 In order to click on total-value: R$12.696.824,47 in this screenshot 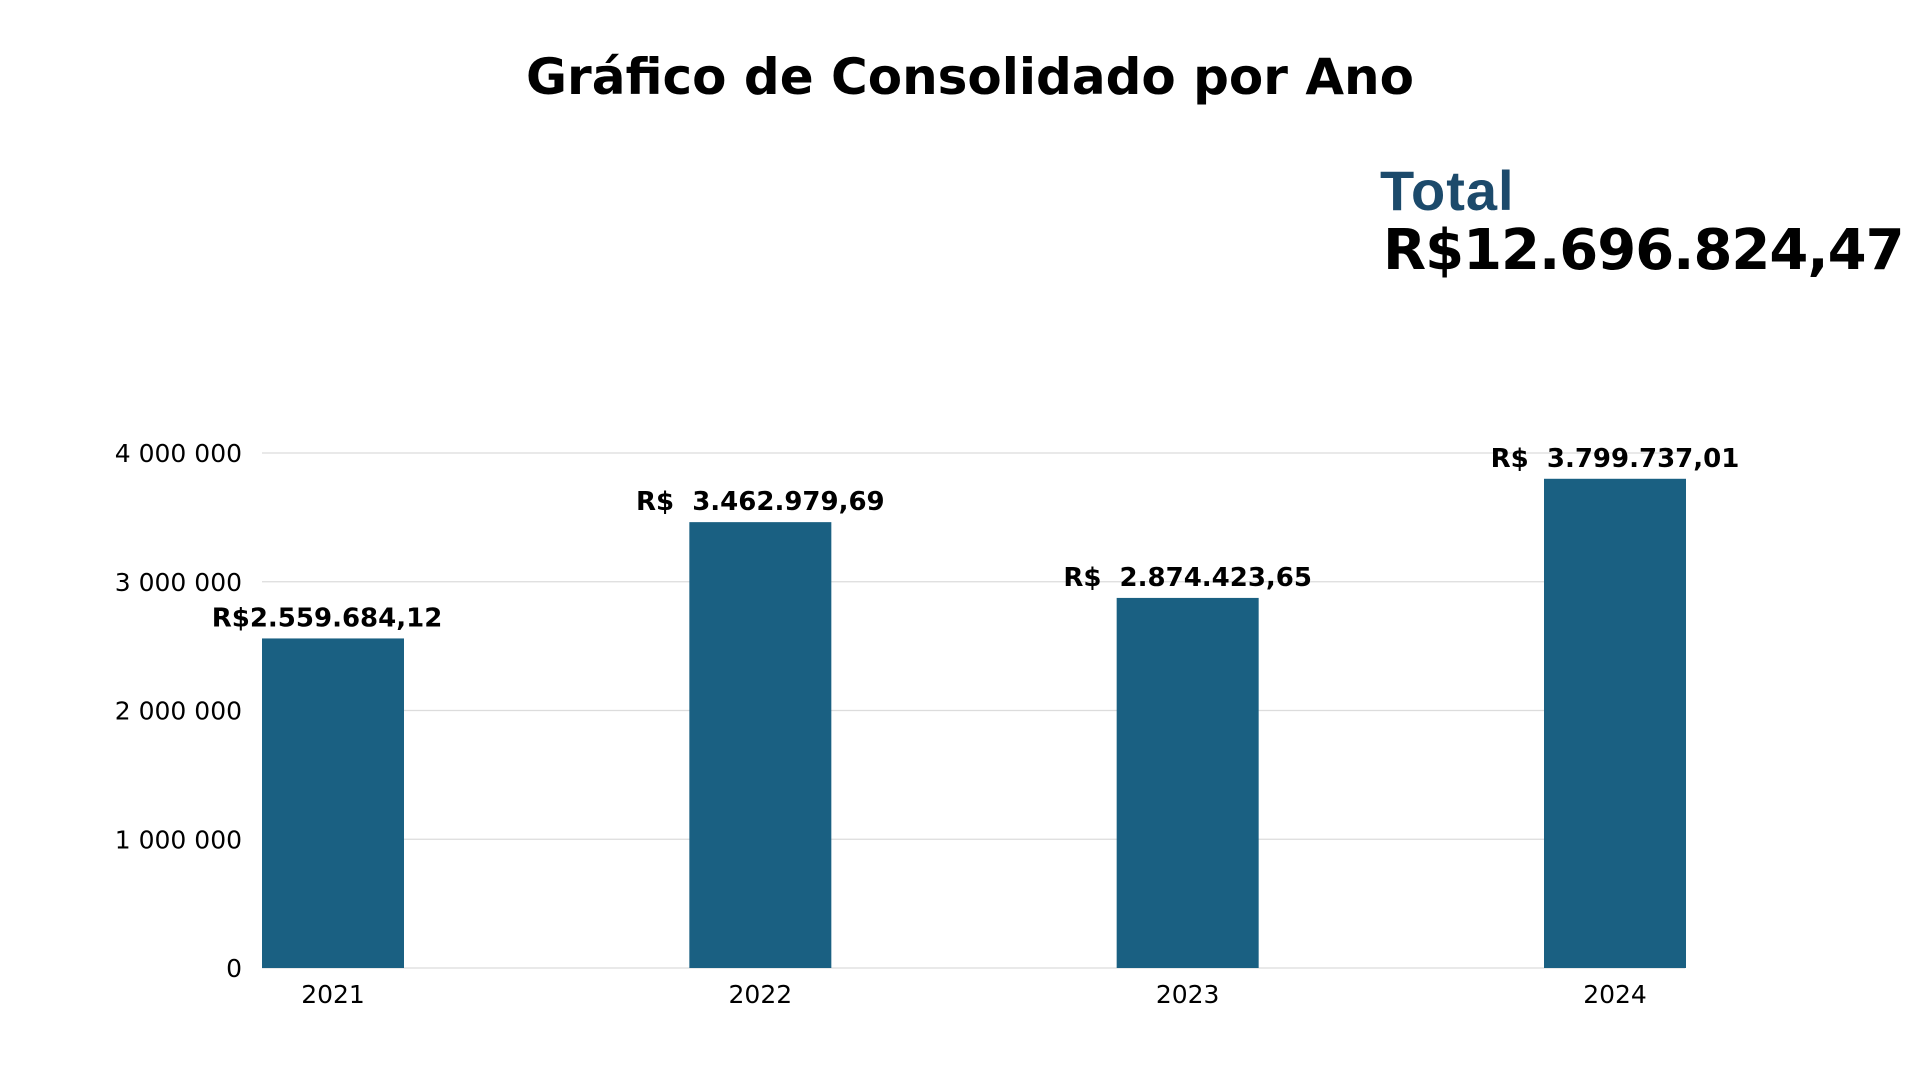, I will do `click(1644, 250)`.